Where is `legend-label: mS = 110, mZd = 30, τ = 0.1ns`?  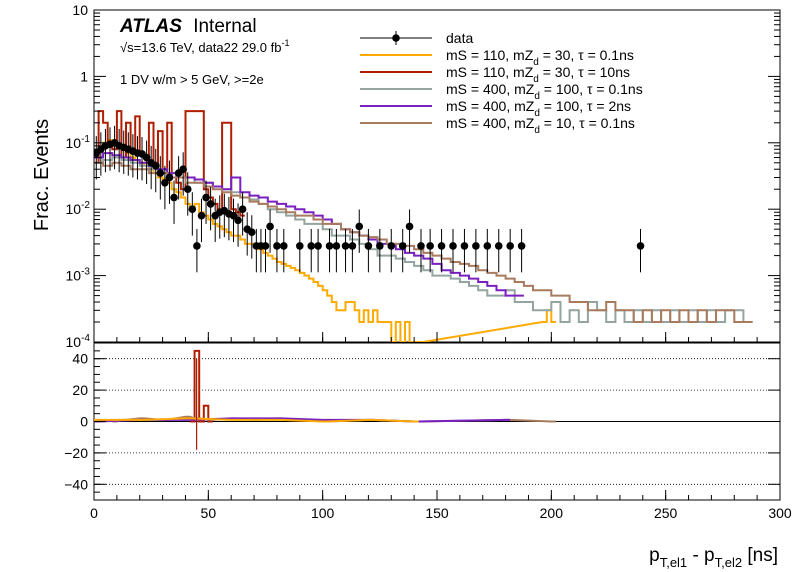
legend-label: mS = 110, mZd = 30, τ = 0.1ns is located at coordinates (540, 57).